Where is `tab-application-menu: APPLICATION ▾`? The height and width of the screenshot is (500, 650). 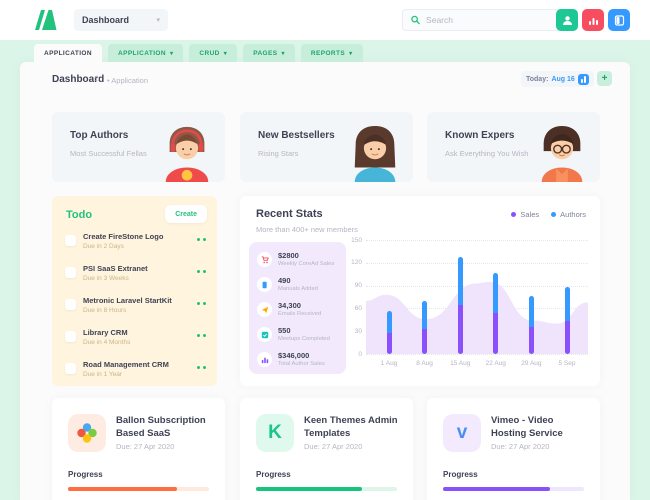
tab-application-menu: APPLICATION ▾ is located at coordinates (145, 53).